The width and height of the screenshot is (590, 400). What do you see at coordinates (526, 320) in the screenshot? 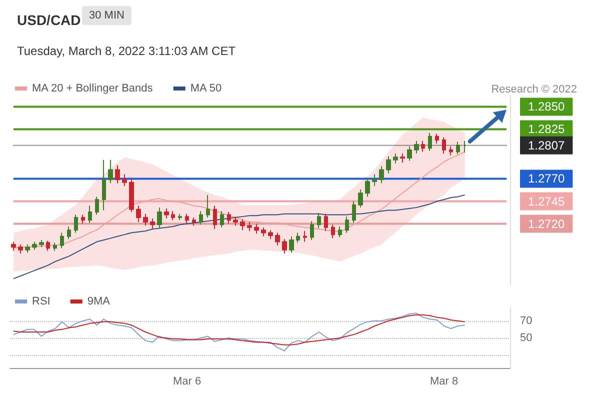
I see `y-tick-label: 70` at bounding box center [526, 320].